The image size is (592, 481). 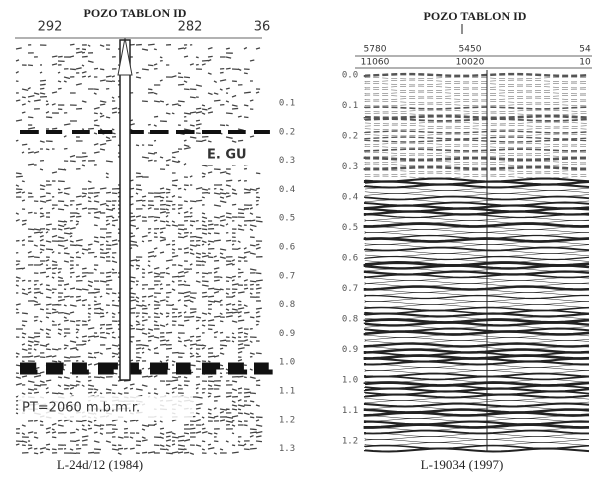 I want to click on trace-label: 10020, so click(x=470, y=63).